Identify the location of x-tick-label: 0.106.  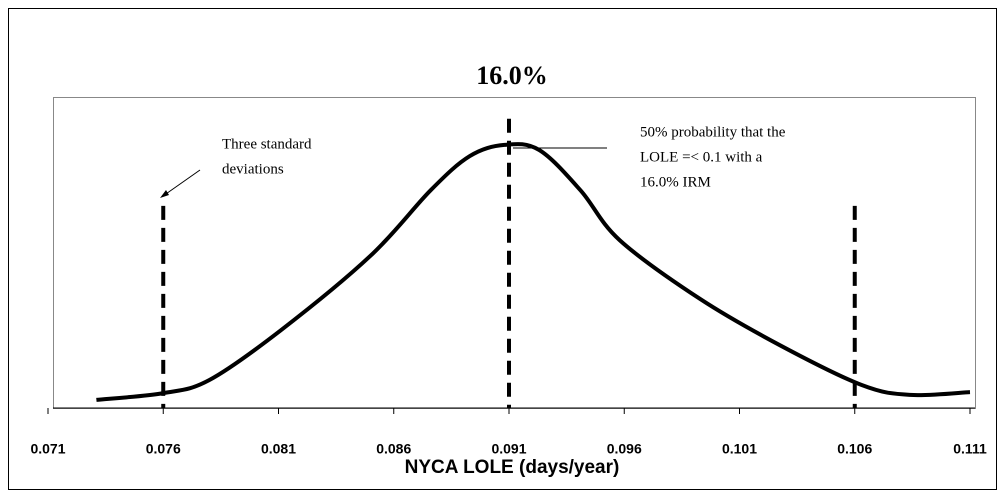
(854, 449).